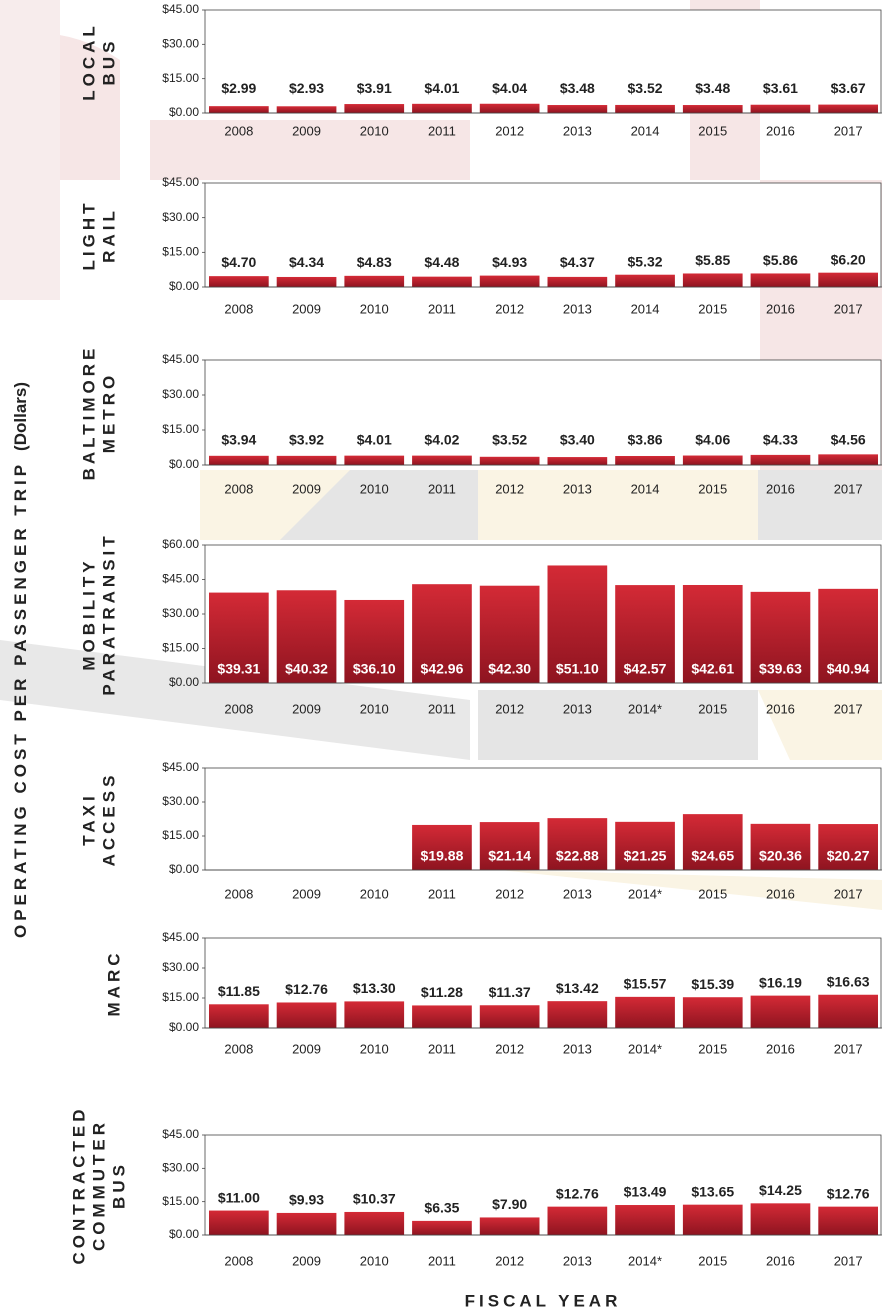  Describe the element at coordinates (712, 1048) in the screenshot. I see `x-tick-label: 2015` at that location.